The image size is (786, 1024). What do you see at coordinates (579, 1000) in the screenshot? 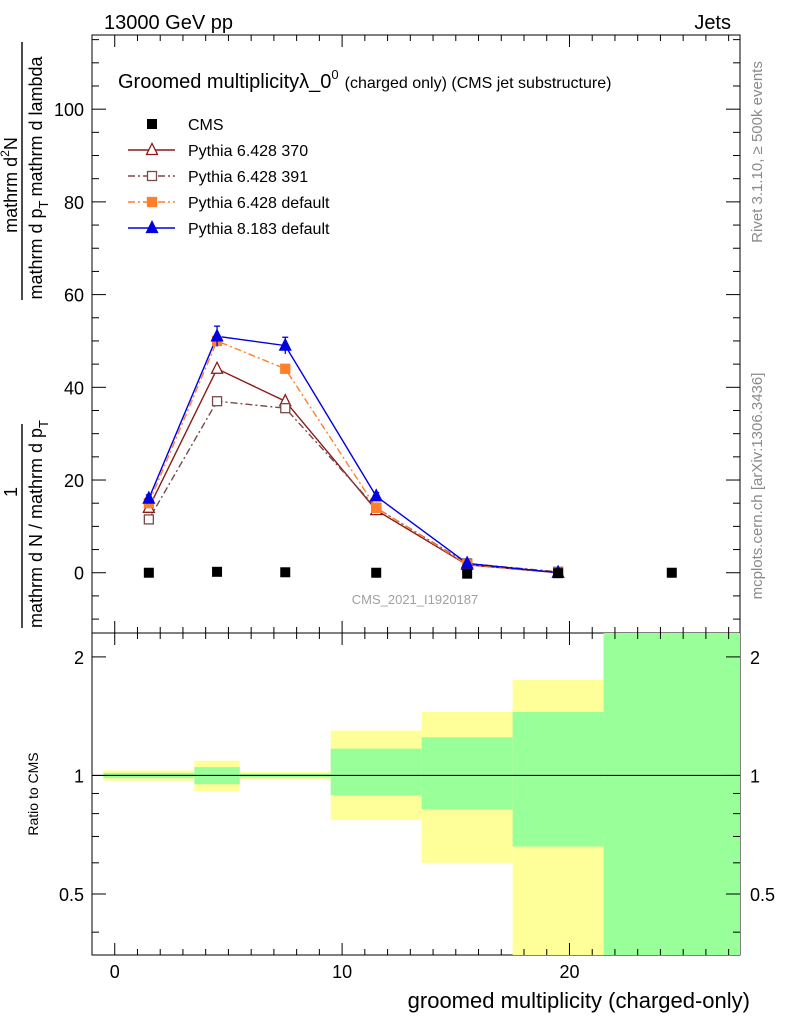
I see `x-axis-label: groomed multiplicity (charged-only)` at bounding box center [579, 1000].